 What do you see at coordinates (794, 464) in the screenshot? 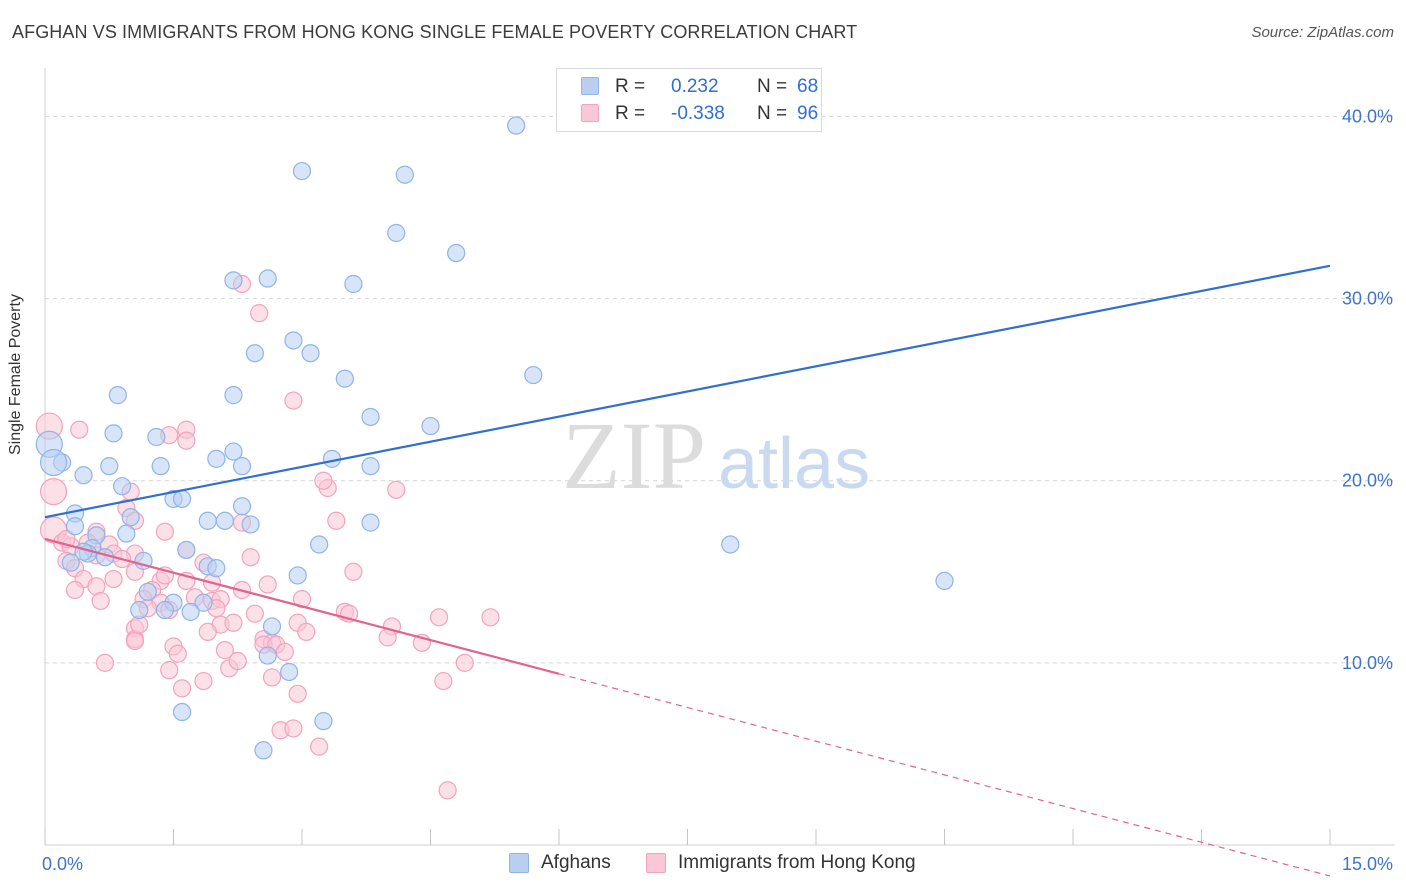
I see `watermark-atlas: atlas` at bounding box center [794, 464].